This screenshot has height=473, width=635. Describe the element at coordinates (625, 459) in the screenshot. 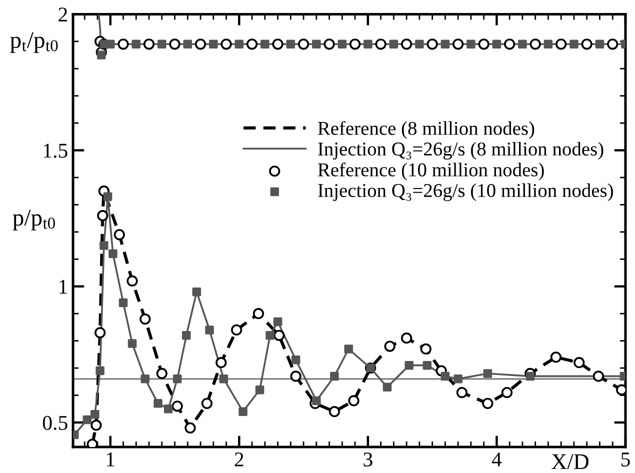

I see `x-tick-label: 5` at that location.